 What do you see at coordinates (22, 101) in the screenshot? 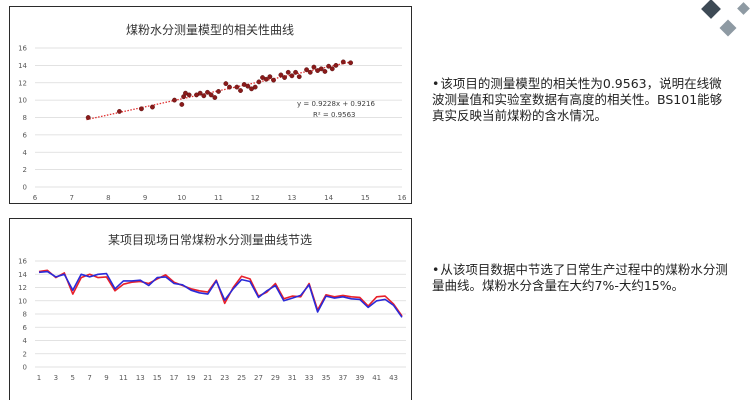
I see `scatter-y-tick: 10` at bounding box center [22, 101].